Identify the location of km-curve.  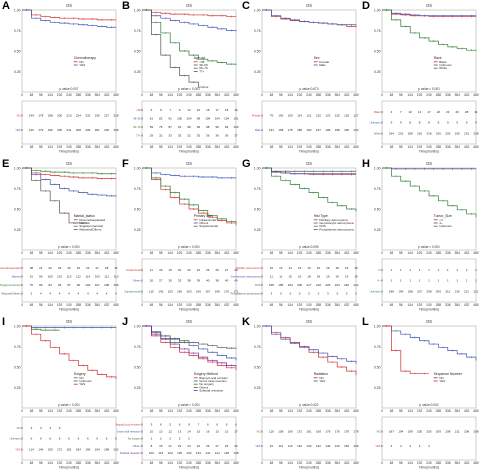
(309, 344).